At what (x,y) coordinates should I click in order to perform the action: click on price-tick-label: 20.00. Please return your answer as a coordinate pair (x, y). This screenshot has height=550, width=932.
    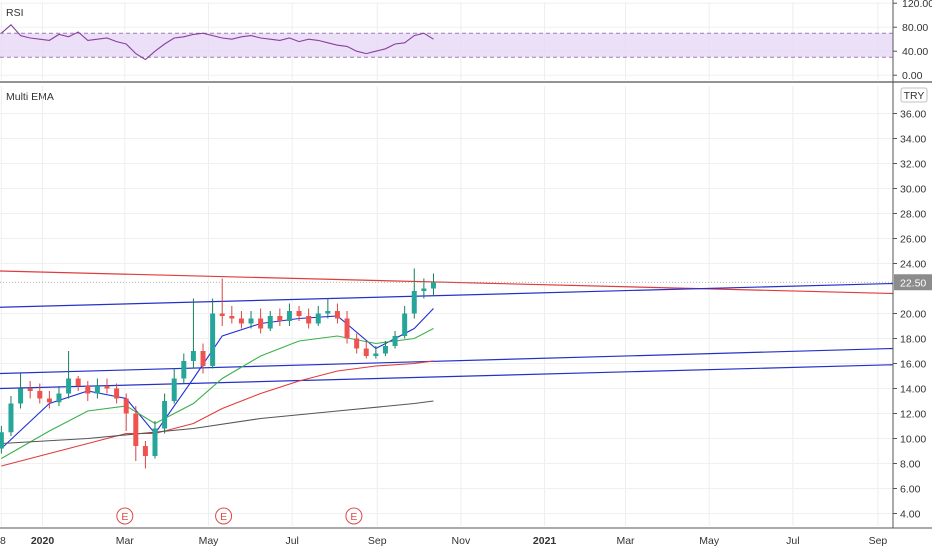
    Looking at the image, I should click on (913, 315).